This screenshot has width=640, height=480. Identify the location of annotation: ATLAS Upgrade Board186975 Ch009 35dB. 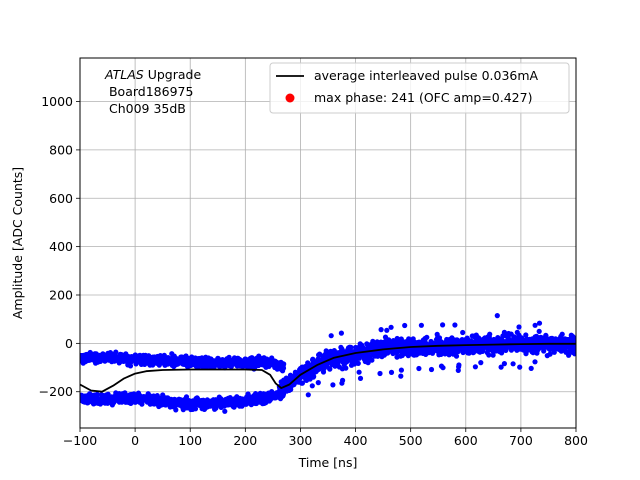
(152, 91).